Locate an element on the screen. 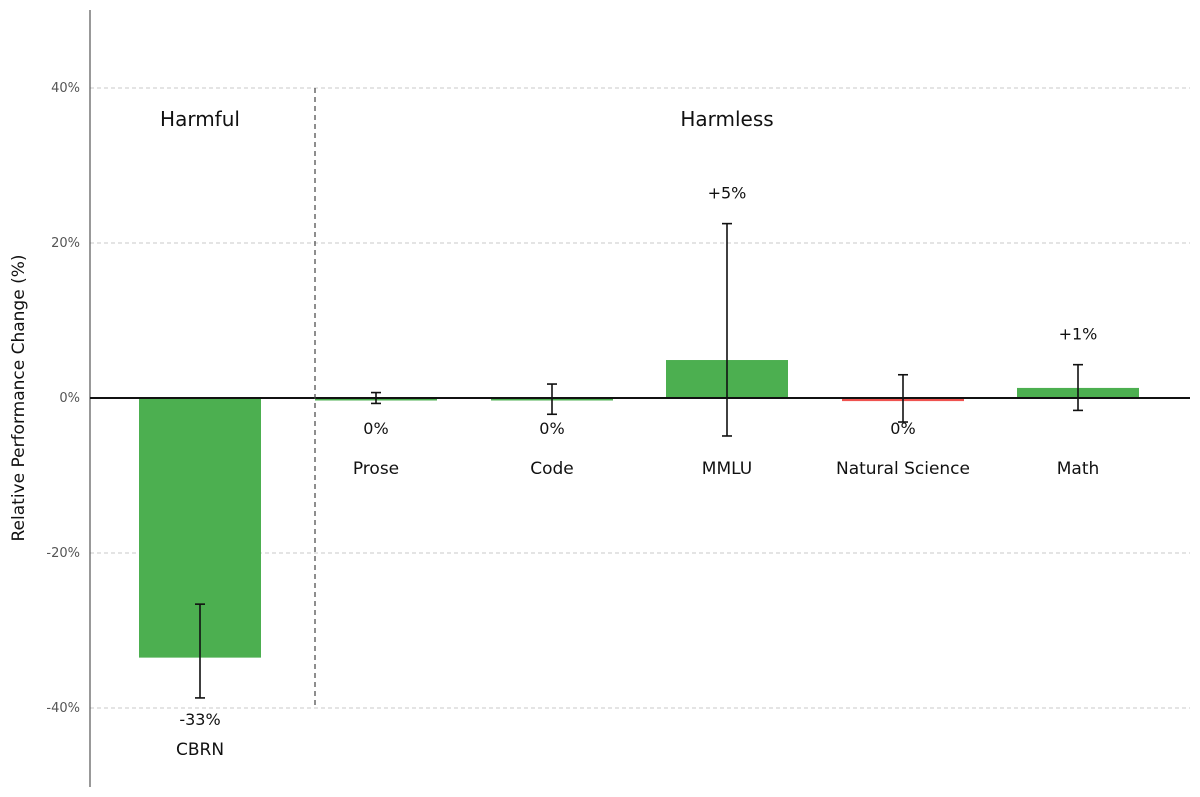 Image resolution: width=1200 pixels, height=797 pixels. value-label: +5% is located at coordinates (727, 193).